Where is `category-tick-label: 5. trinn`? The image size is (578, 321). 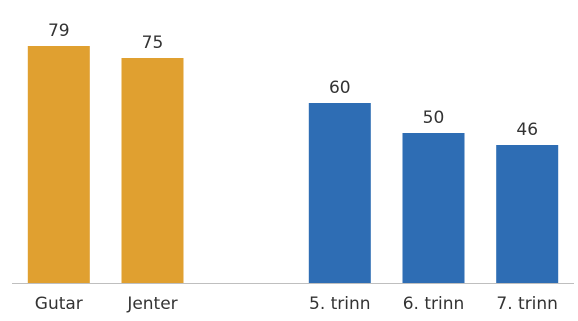 category-tick-label: 5. trinn is located at coordinates (340, 304).